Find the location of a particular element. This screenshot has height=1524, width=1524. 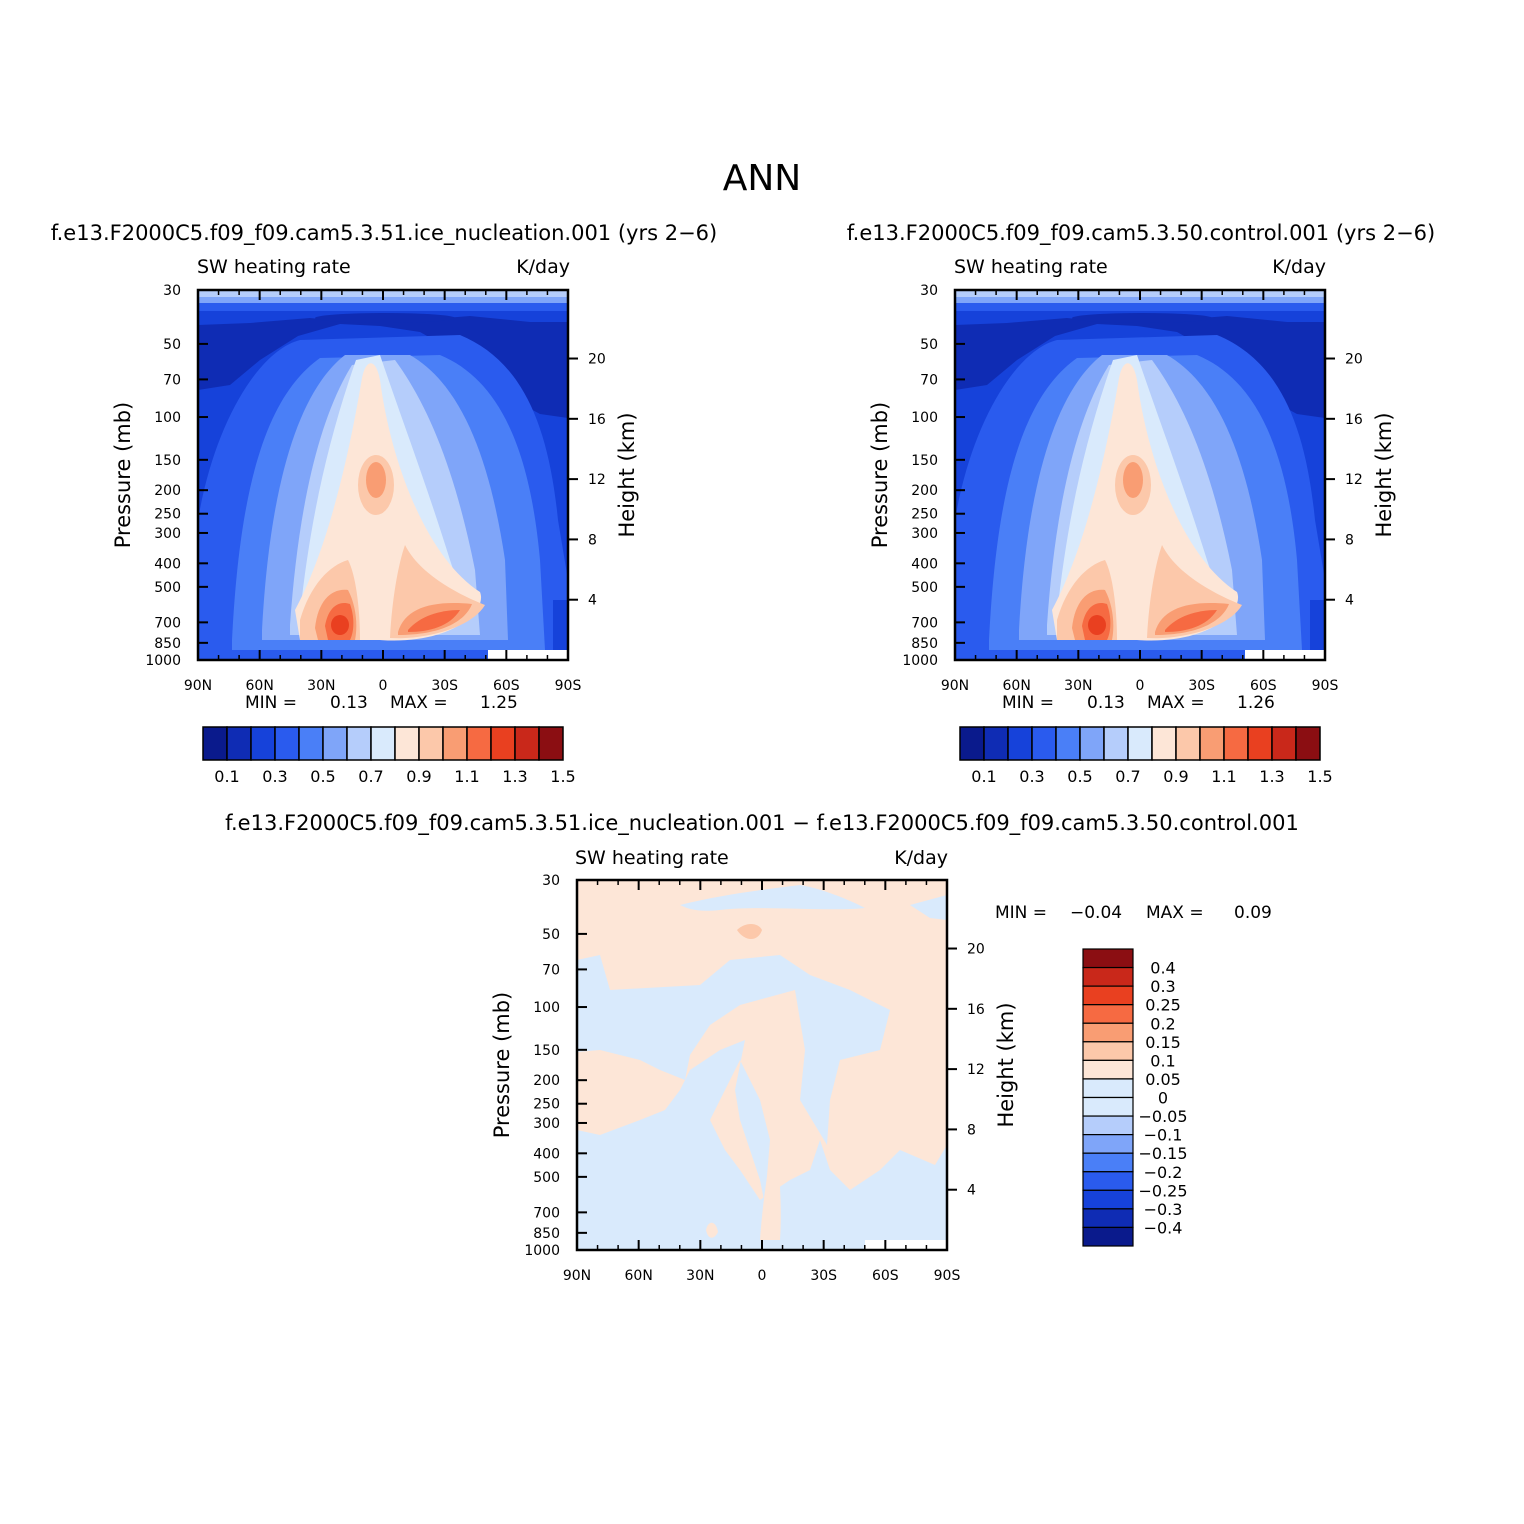

colorbar-label: −0.3 is located at coordinates (1163, 1209).